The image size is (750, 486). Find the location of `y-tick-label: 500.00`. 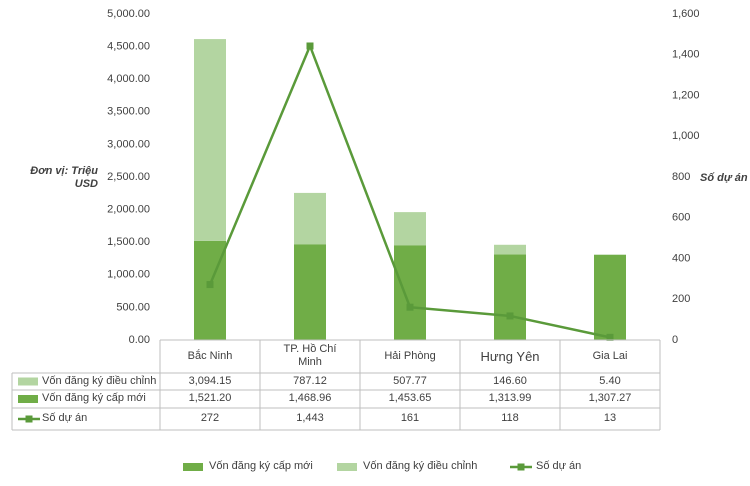

y-tick-label: 500.00 is located at coordinates (133, 307).